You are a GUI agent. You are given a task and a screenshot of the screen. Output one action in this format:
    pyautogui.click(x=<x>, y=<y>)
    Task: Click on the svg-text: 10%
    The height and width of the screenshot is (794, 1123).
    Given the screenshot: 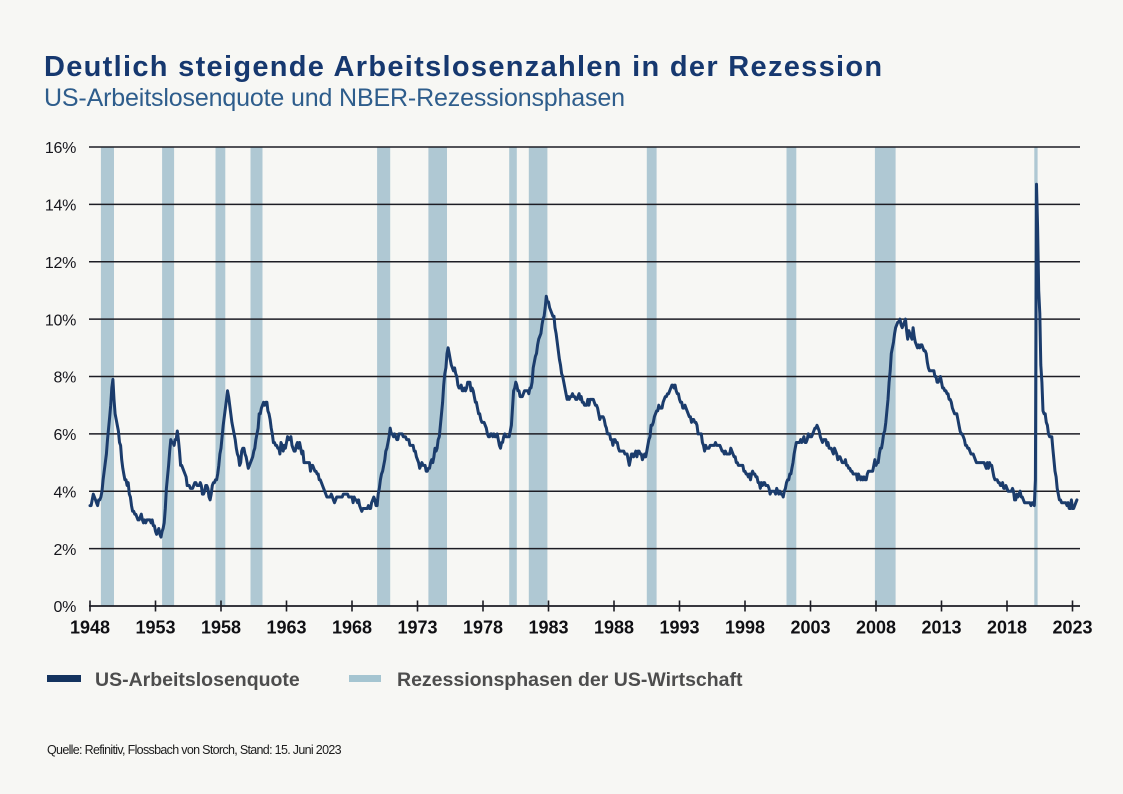 What is the action you would take?
    pyautogui.click(x=60, y=320)
    